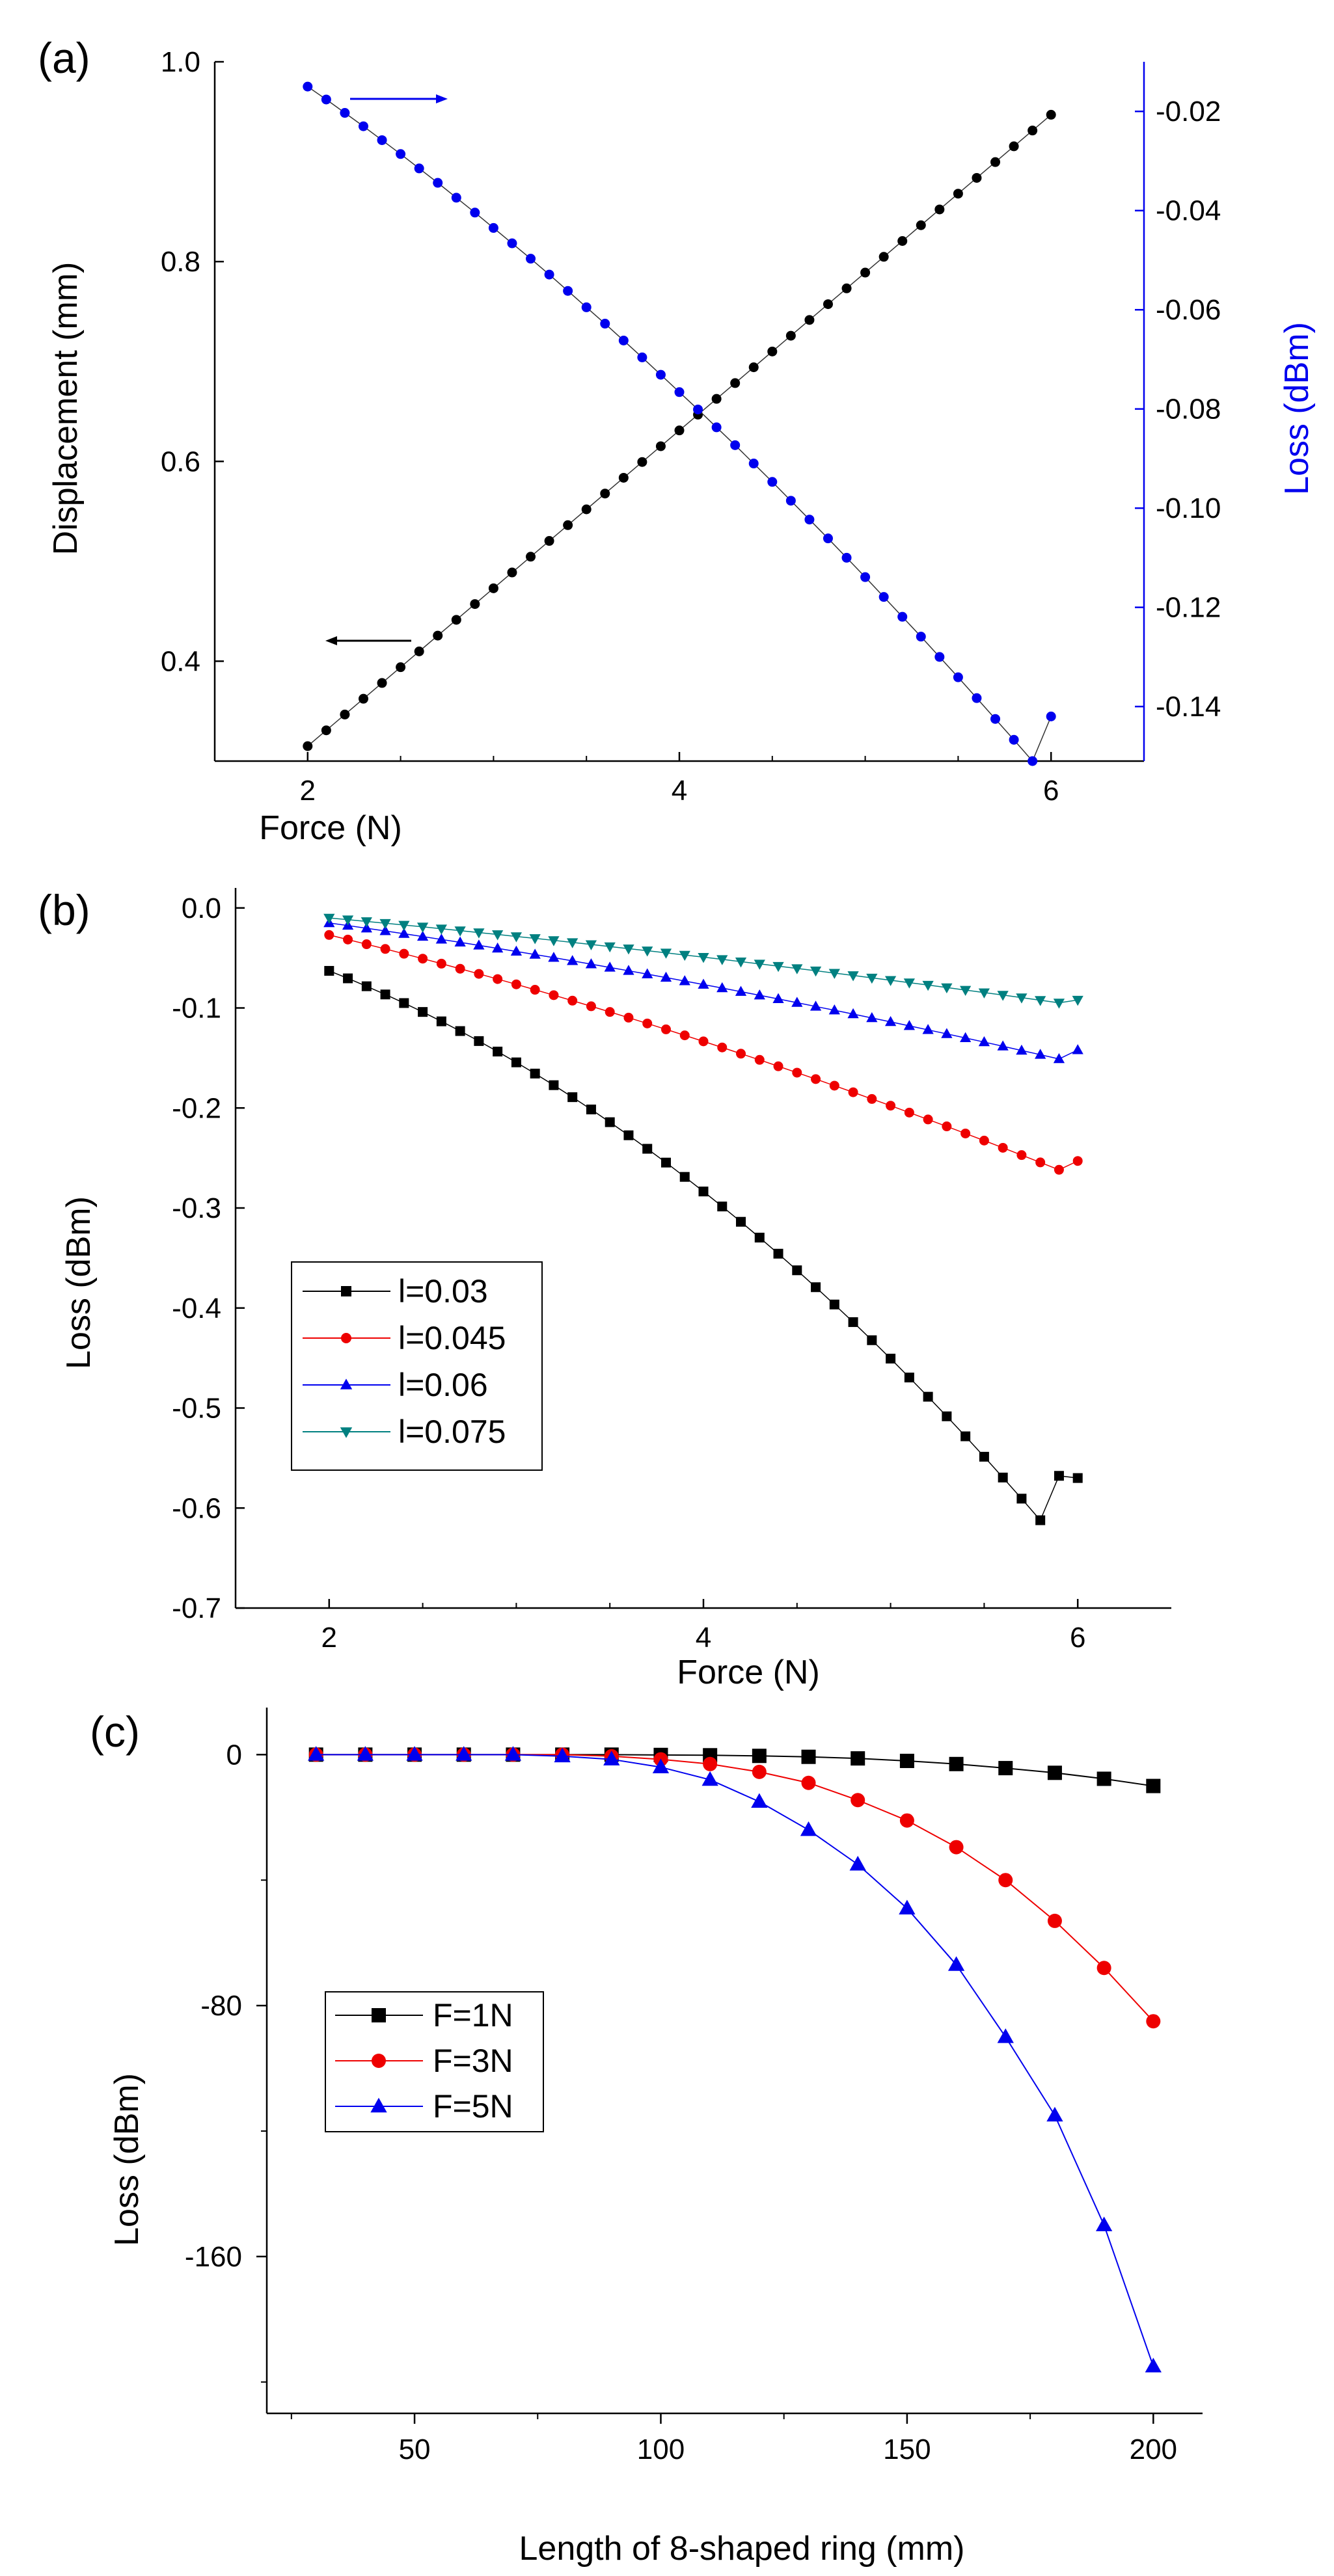 Image resolution: width=1334 pixels, height=2576 pixels. What do you see at coordinates (329, 1638) in the screenshot?
I see `panel-b-xtick-label: 2` at bounding box center [329, 1638].